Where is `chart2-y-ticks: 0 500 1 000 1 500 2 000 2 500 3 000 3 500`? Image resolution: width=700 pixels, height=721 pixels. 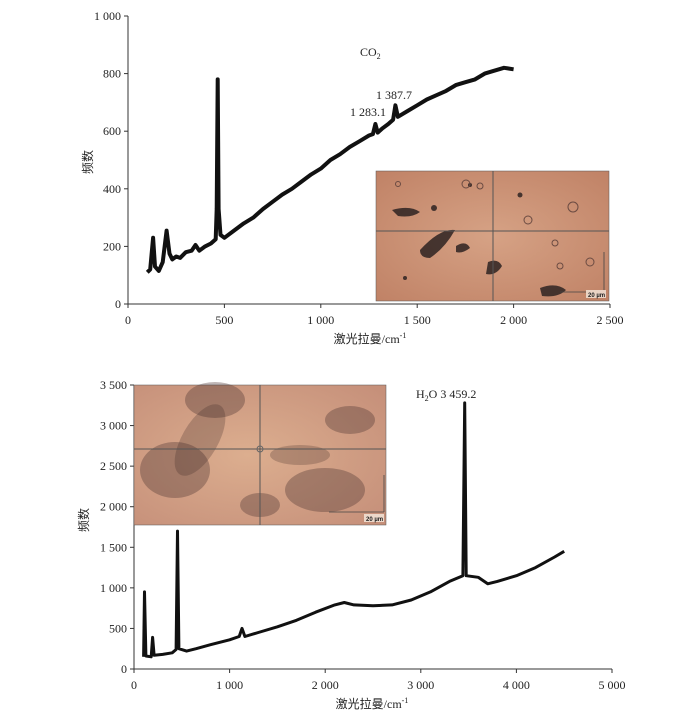 chart2-y-ticks: 0 500 1 000 1 500 2 000 2 500 3 000 3 500 is located at coordinates (117, 527).